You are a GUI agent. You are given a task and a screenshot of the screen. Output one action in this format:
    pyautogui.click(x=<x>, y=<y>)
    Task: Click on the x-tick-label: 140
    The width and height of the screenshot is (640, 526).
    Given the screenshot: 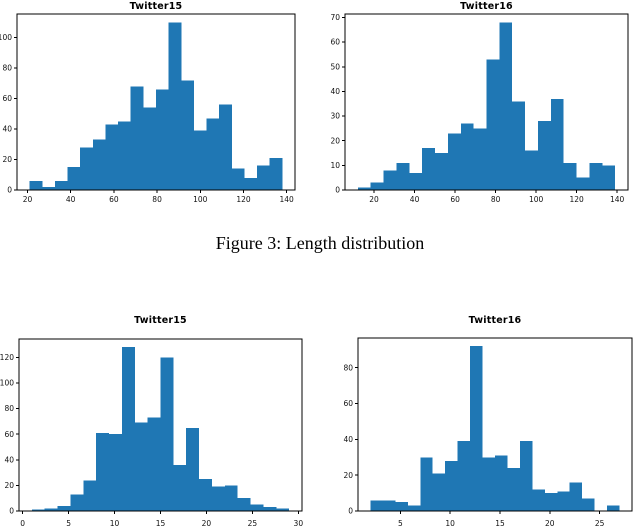 What is the action you would take?
    pyautogui.click(x=617, y=199)
    